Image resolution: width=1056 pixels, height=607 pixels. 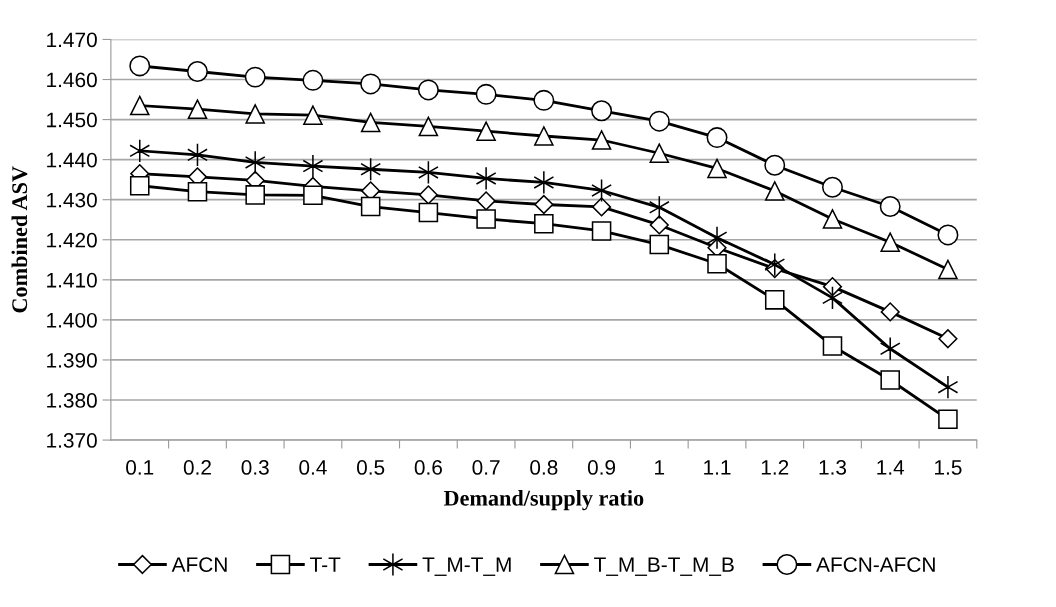 I want to click on x-tick-label: 1.5, so click(x=948, y=467).